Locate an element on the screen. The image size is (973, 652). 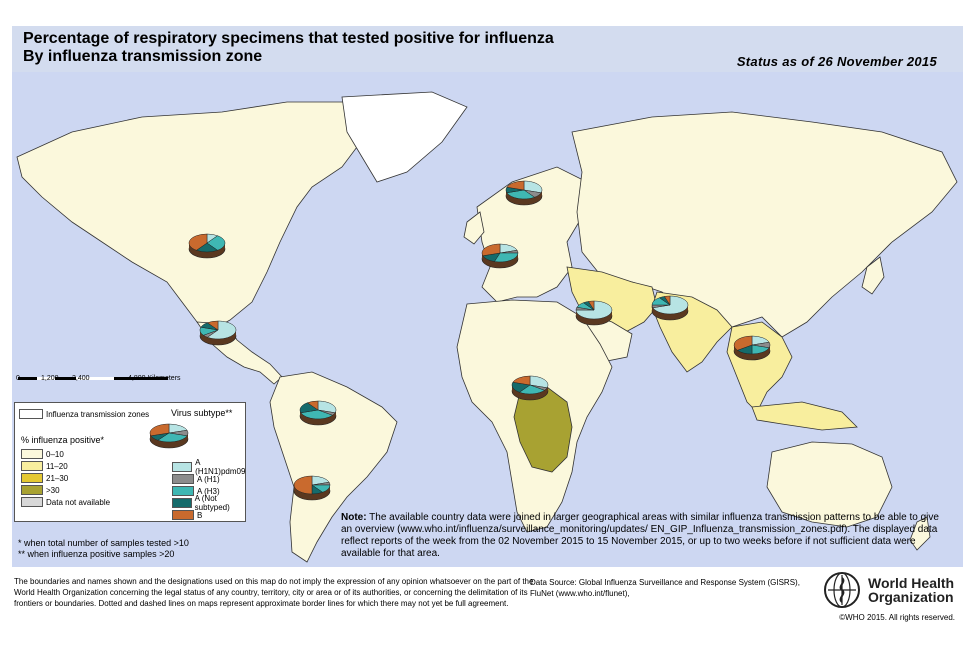
who-logo-line-1: World Health is located at coordinates (911, 583).